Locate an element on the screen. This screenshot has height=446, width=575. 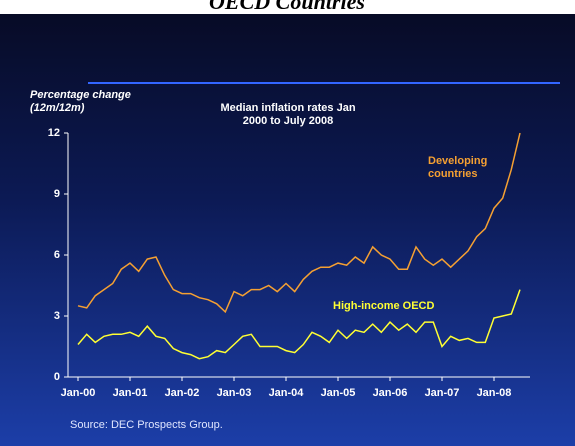
x-tick-label: Jan-04 is located at coordinates (287, 393).